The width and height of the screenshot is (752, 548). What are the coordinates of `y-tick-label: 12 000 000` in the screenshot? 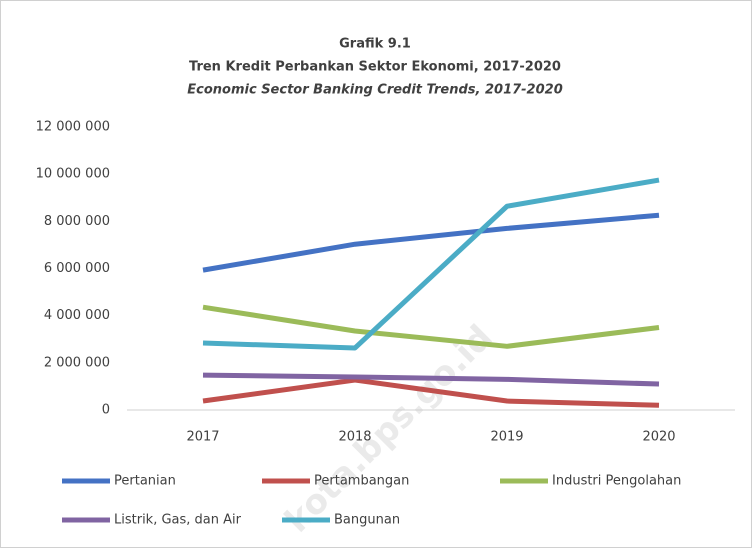 It's located at (73, 127).